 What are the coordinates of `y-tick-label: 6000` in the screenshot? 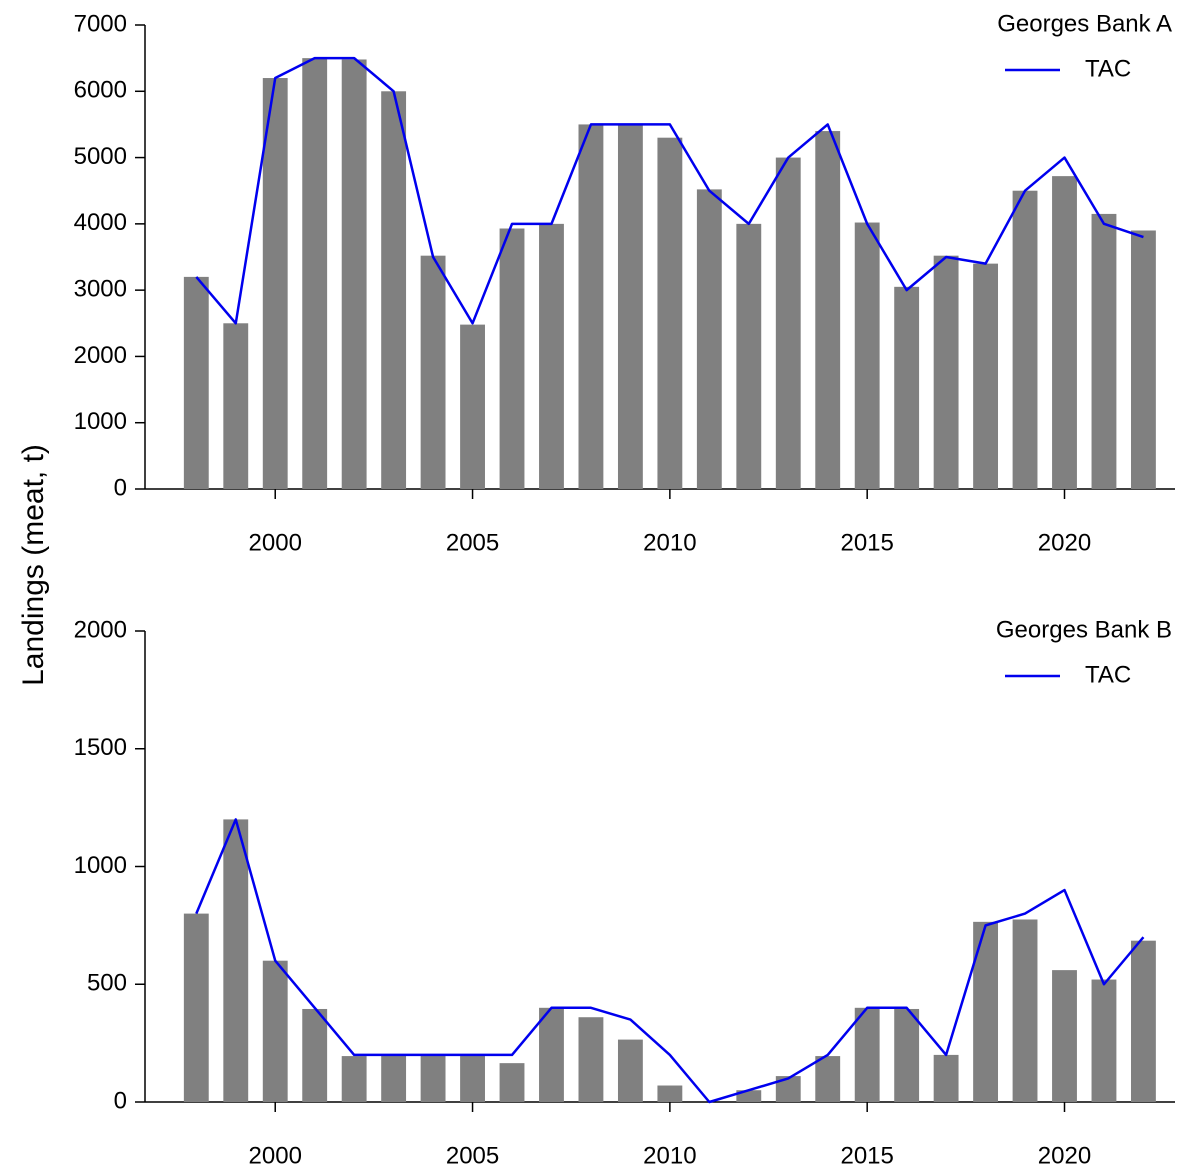 It's located at (100, 90).